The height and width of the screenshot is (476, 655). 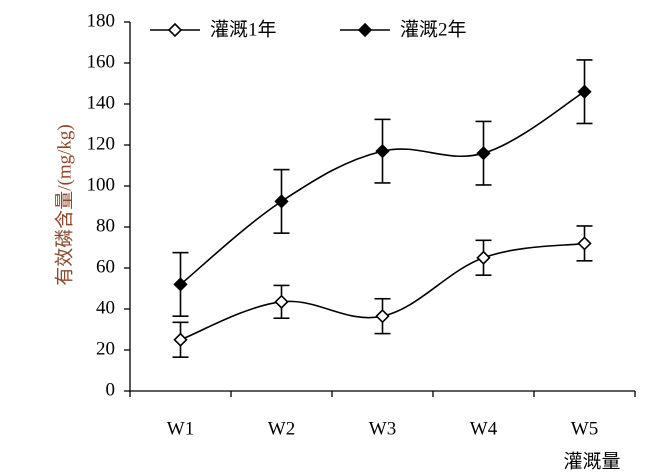 I want to click on legend-label: 灌溉1年, so click(x=243, y=29).